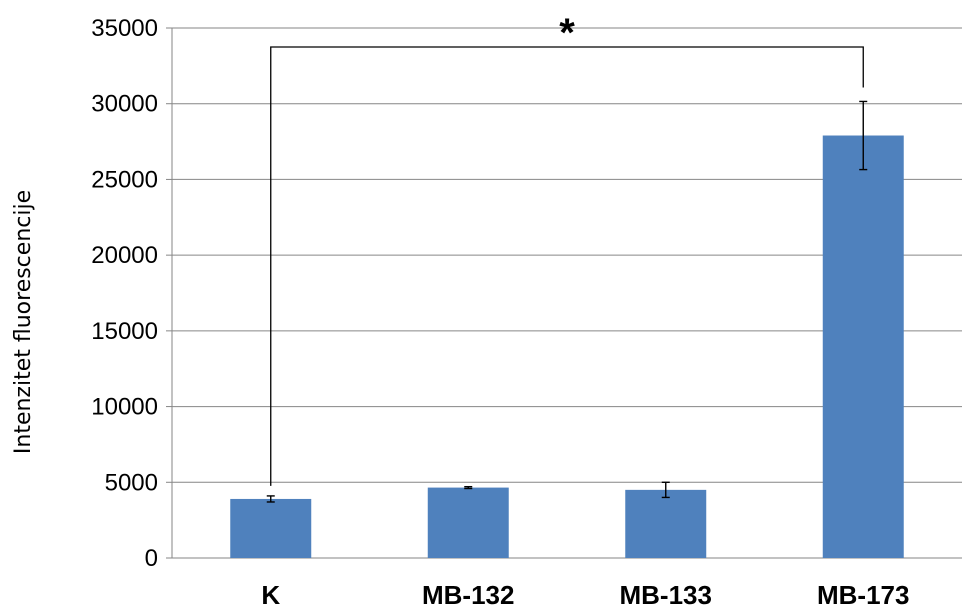 This screenshot has width=970, height=611. I want to click on x-tick-label: MB-133, so click(666, 595).